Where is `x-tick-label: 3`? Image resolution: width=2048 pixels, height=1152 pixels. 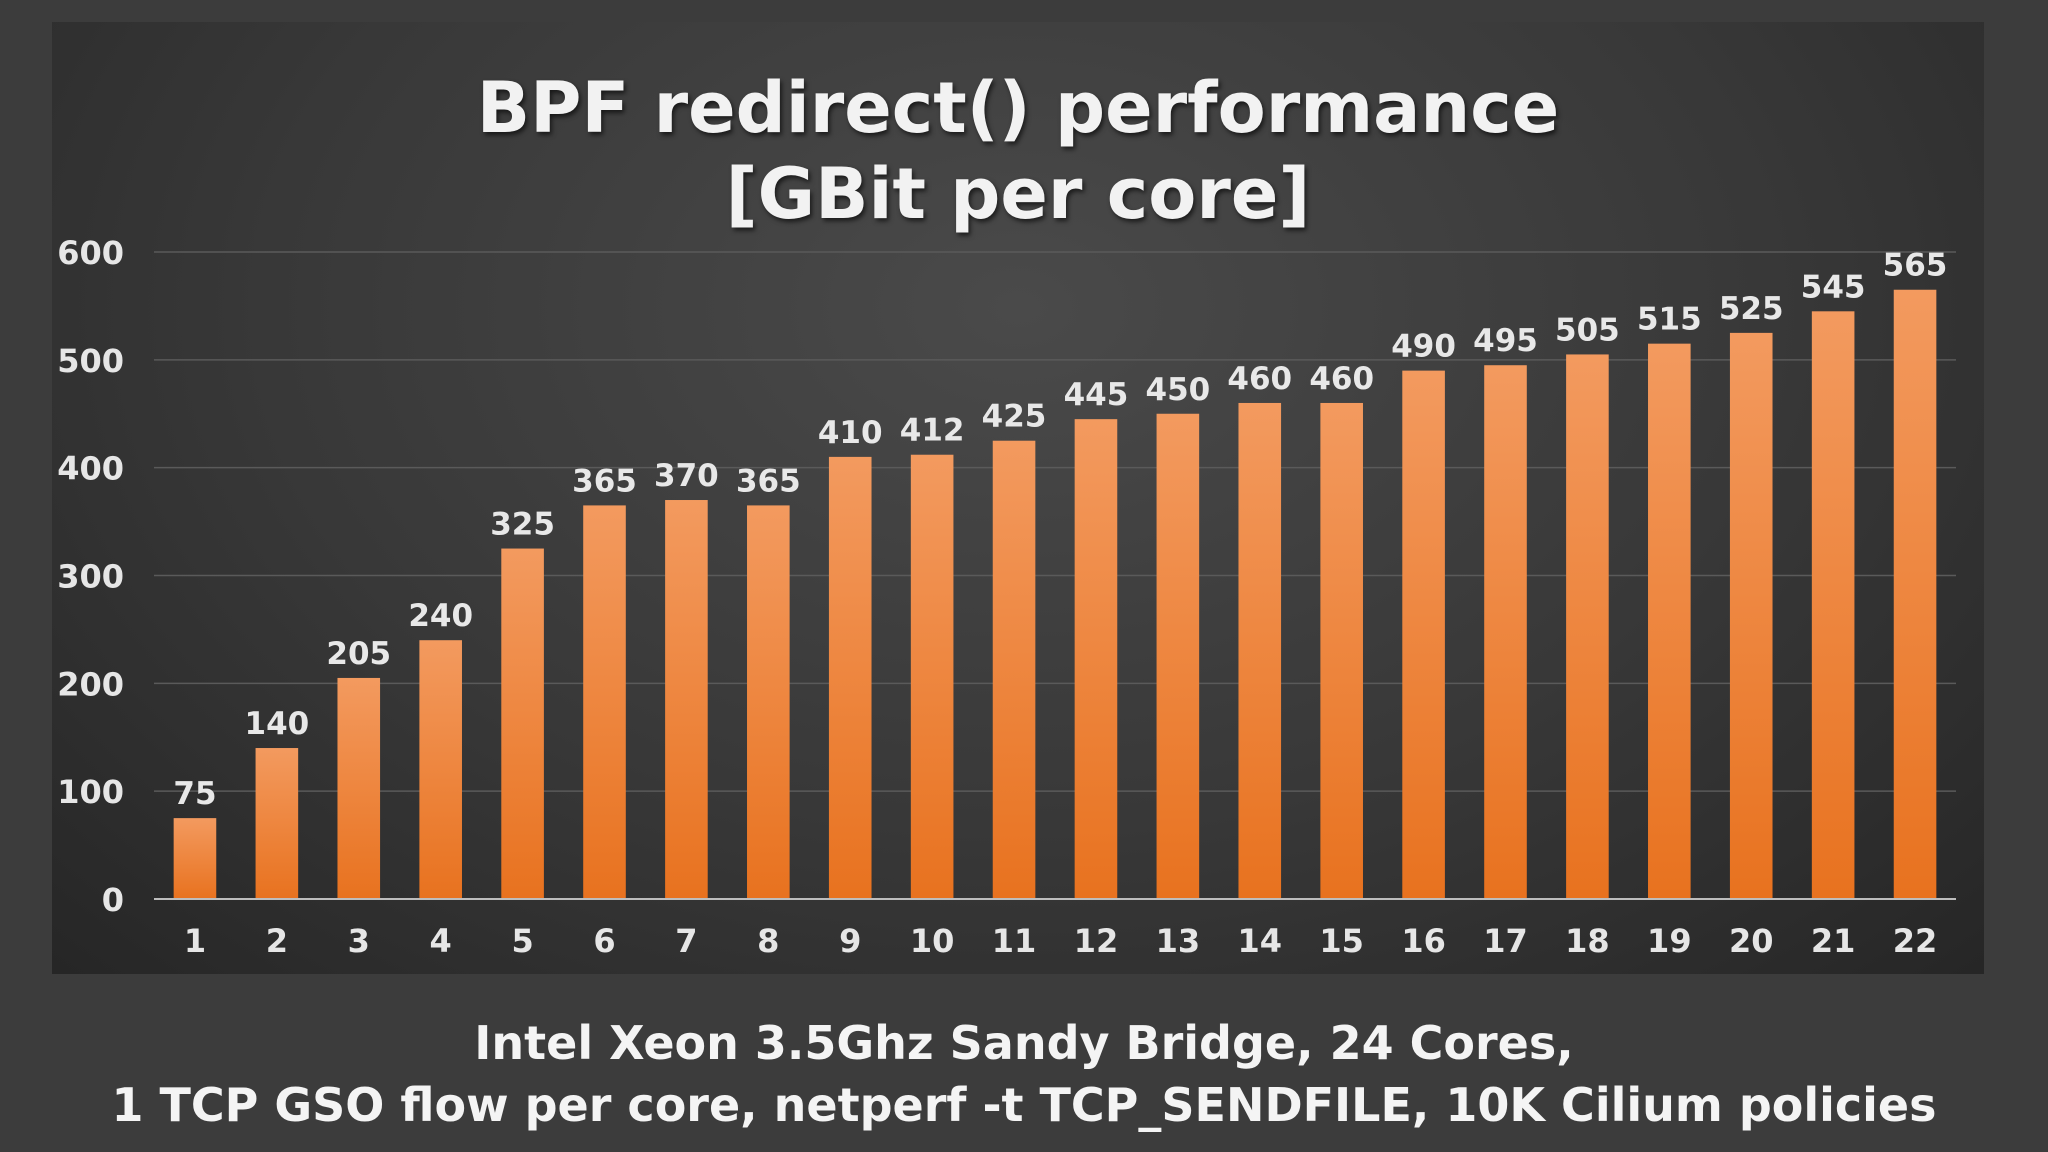
x-tick-label: 3 is located at coordinates (359, 941).